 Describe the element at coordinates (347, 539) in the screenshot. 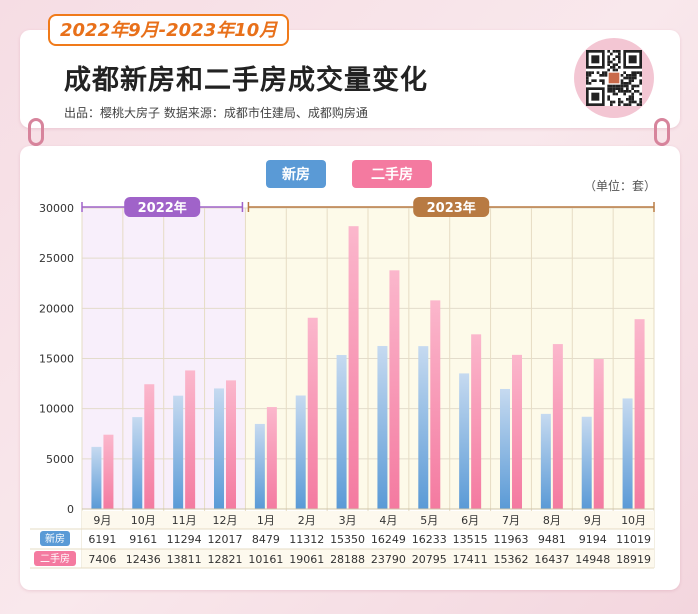

I see `data-label-new-house: 15350` at that location.